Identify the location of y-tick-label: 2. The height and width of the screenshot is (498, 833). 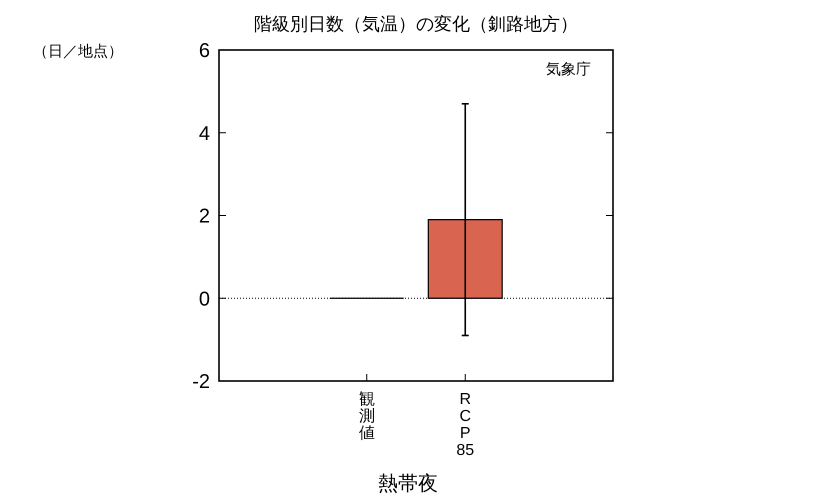
(204, 217).